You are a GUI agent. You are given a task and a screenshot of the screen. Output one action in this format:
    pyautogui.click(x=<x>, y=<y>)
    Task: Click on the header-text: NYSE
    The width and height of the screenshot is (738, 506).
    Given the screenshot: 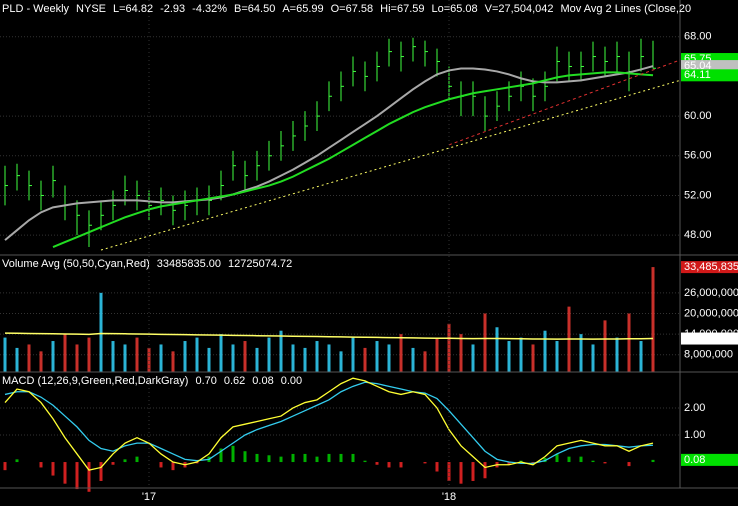 What is the action you would take?
    pyautogui.click(x=91, y=9)
    